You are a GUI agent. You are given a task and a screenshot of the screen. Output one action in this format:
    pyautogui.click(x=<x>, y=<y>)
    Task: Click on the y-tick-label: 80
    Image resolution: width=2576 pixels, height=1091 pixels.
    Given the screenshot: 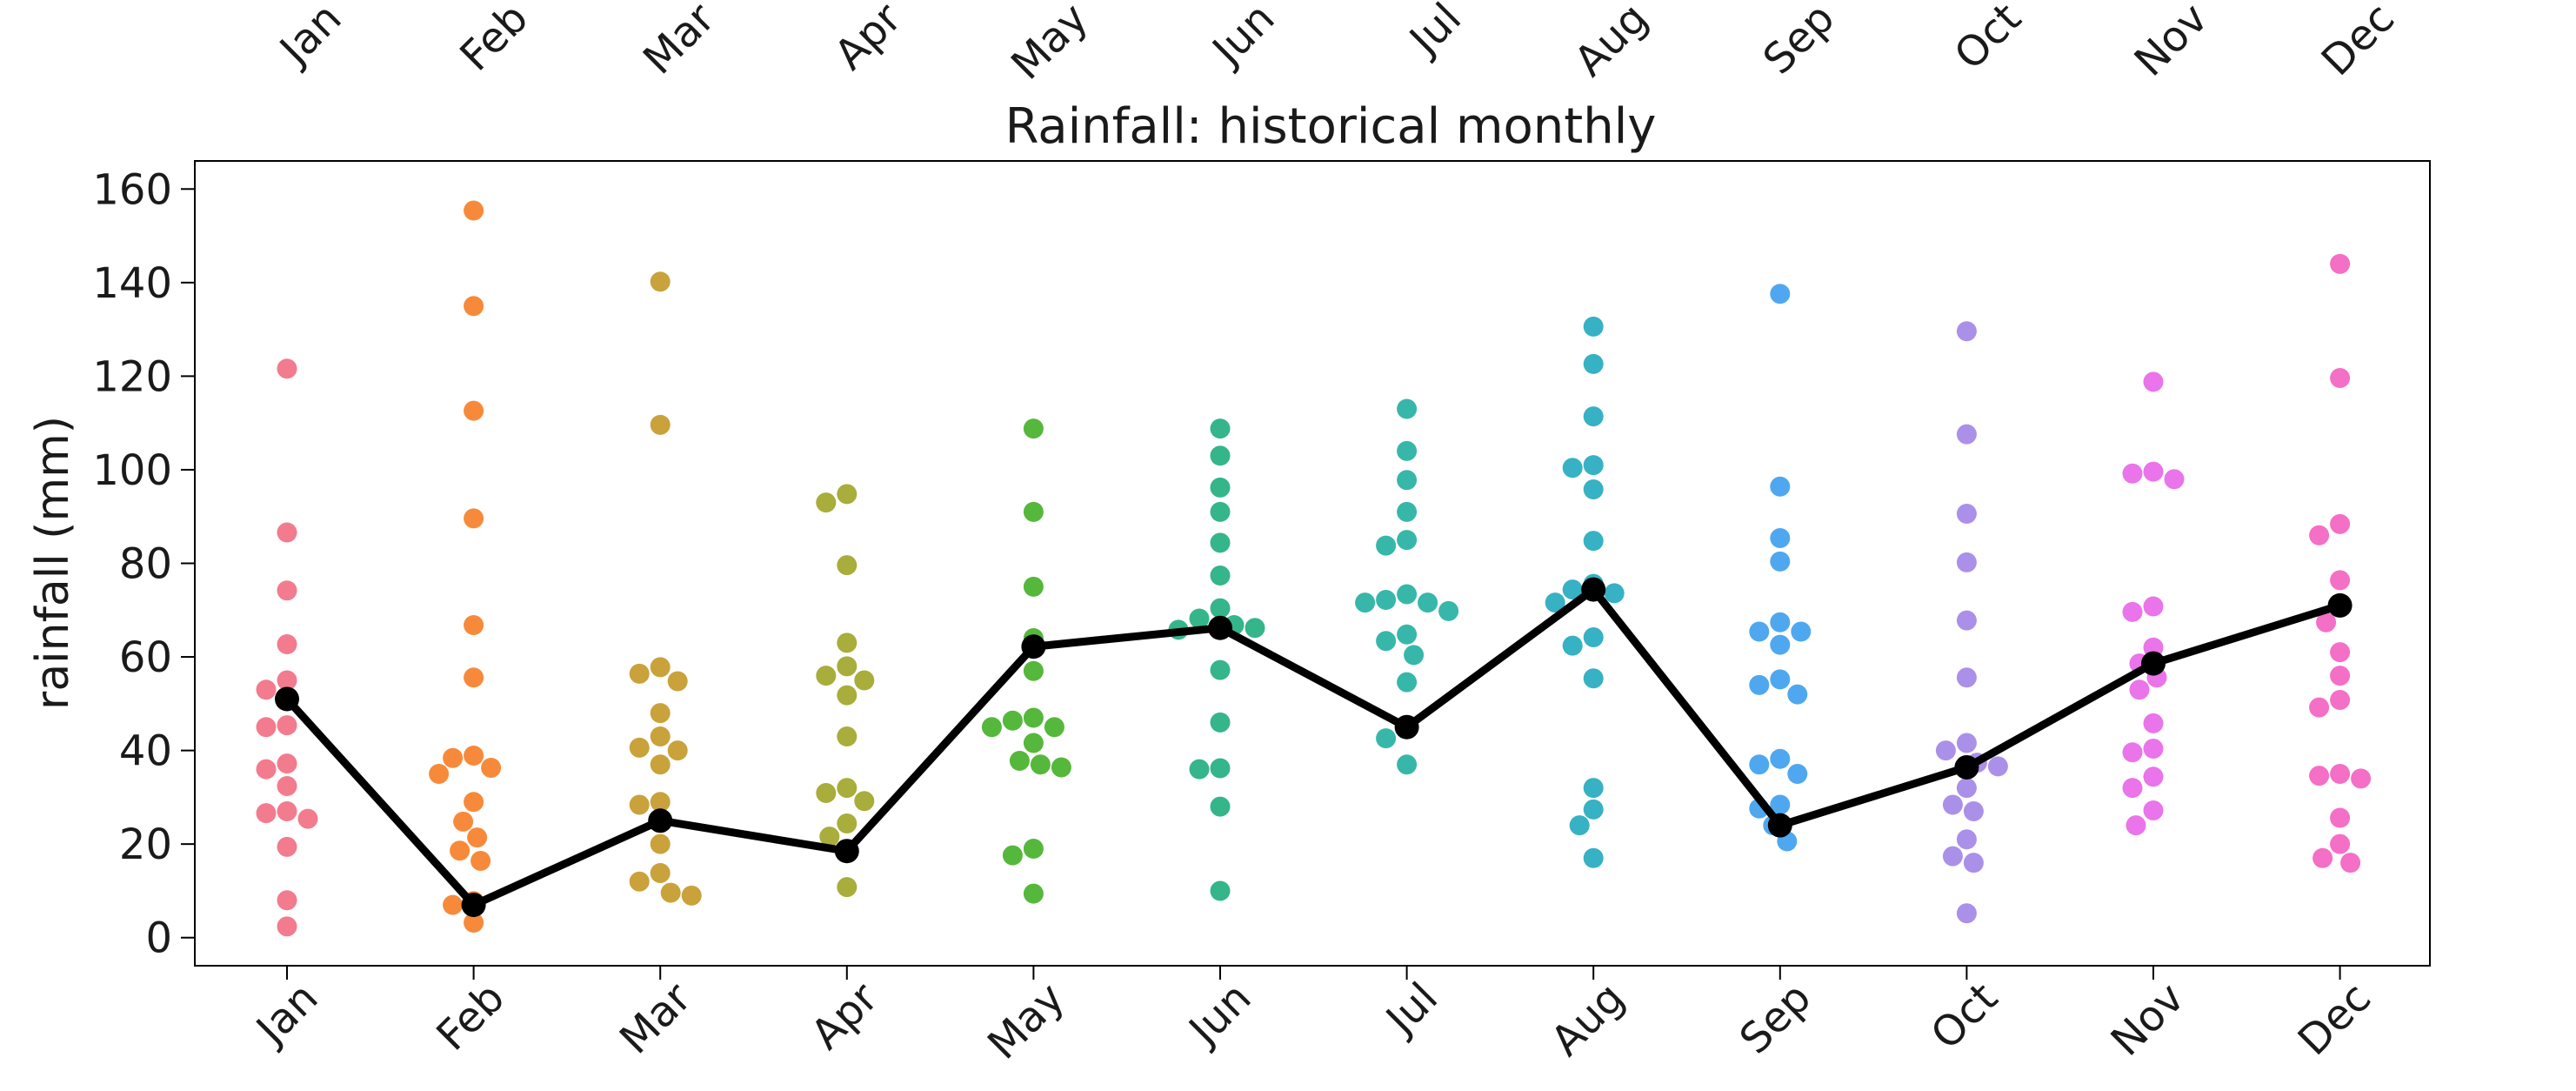 What is the action you would take?
    pyautogui.click(x=145, y=564)
    